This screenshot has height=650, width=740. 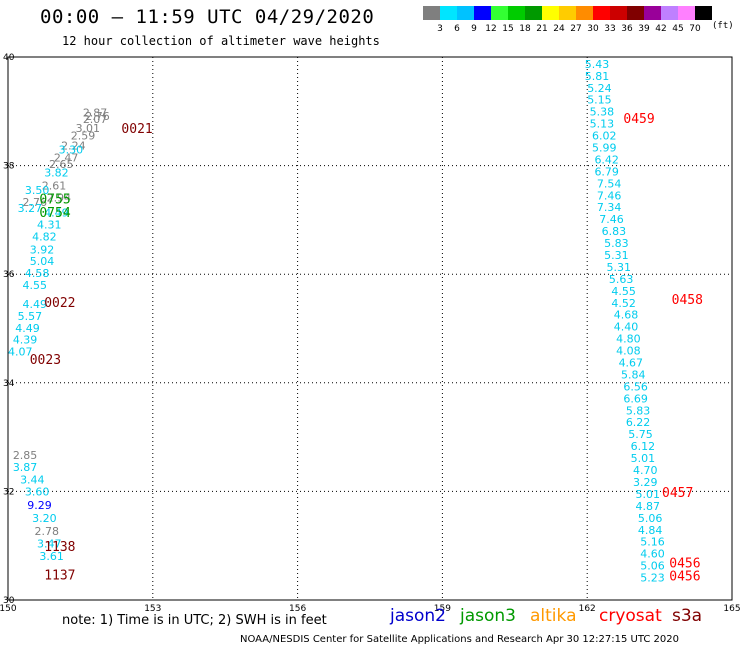 What do you see at coordinates (599, 100) in the screenshot?
I see `swh-data-point: 5.15` at bounding box center [599, 100].